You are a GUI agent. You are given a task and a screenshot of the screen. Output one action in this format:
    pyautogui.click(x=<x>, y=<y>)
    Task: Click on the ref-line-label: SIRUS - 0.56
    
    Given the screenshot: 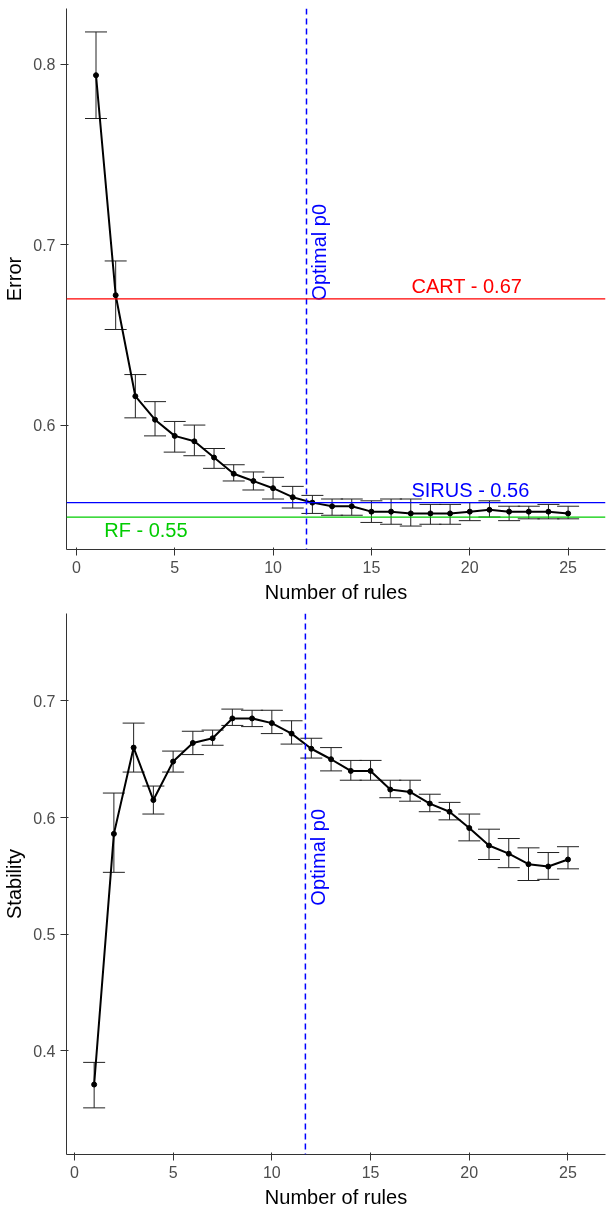 What is the action you would take?
    pyautogui.click(x=470, y=489)
    